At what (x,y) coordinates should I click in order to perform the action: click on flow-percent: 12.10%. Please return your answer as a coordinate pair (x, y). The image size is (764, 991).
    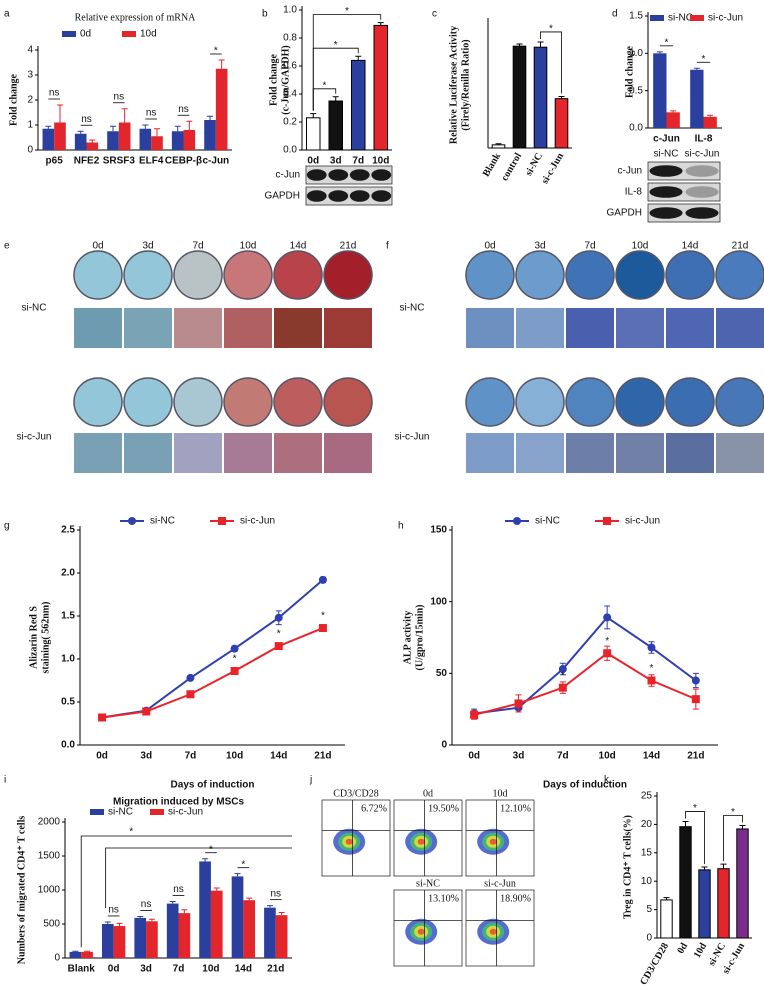
    Looking at the image, I should click on (515, 808).